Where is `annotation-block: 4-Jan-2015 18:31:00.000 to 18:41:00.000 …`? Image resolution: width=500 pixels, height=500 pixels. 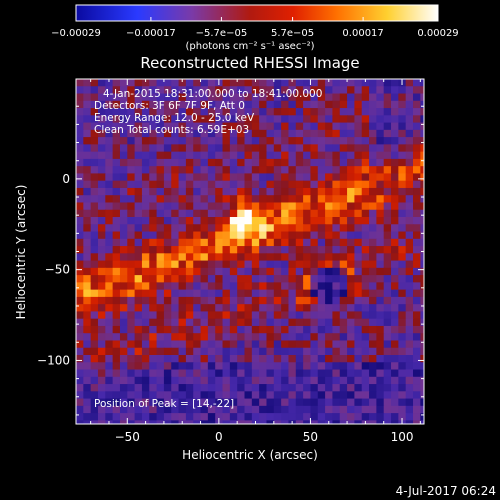 annotation-block: 4-Jan-2015 18:31:00.000 to 18:41:00.000 … is located at coordinates (208, 112).